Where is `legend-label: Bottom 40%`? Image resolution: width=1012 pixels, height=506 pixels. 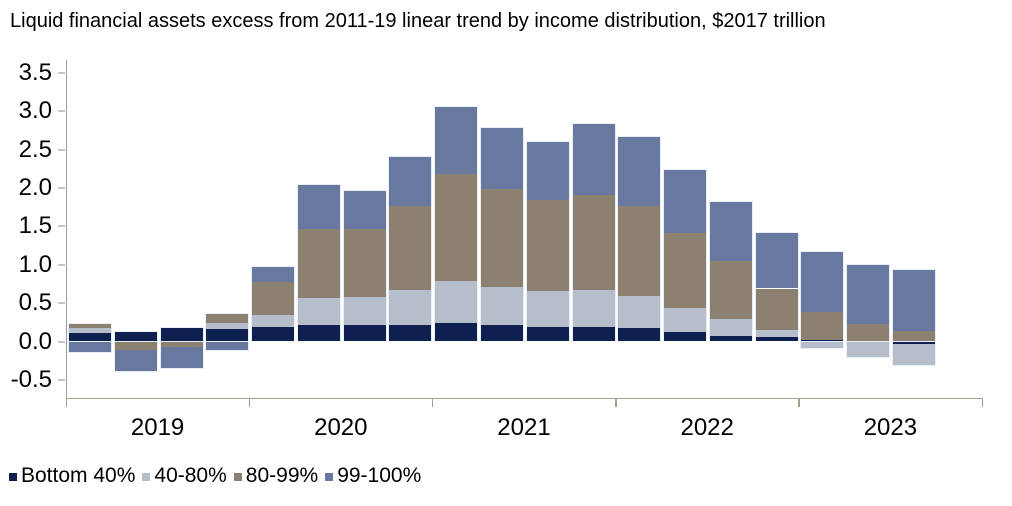
legend-label: Bottom 40% is located at coordinates (78, 475).